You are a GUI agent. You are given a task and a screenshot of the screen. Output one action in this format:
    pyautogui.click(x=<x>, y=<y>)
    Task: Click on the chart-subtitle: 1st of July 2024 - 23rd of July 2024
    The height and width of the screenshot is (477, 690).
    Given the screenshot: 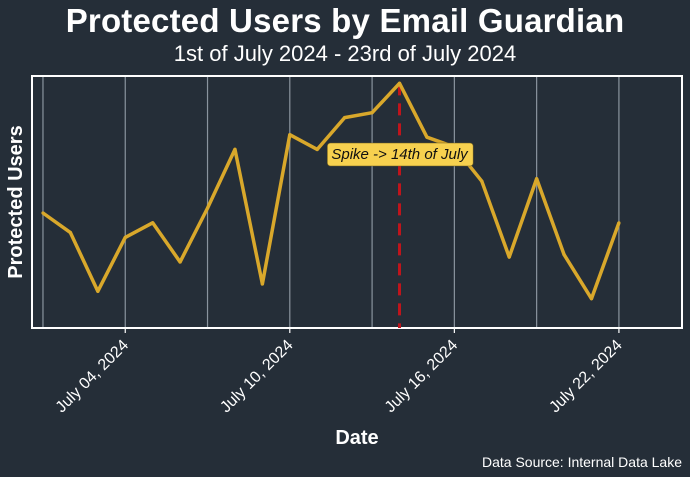 What is the action you would take?
    pyautogui.click(x=345, y=53)
    